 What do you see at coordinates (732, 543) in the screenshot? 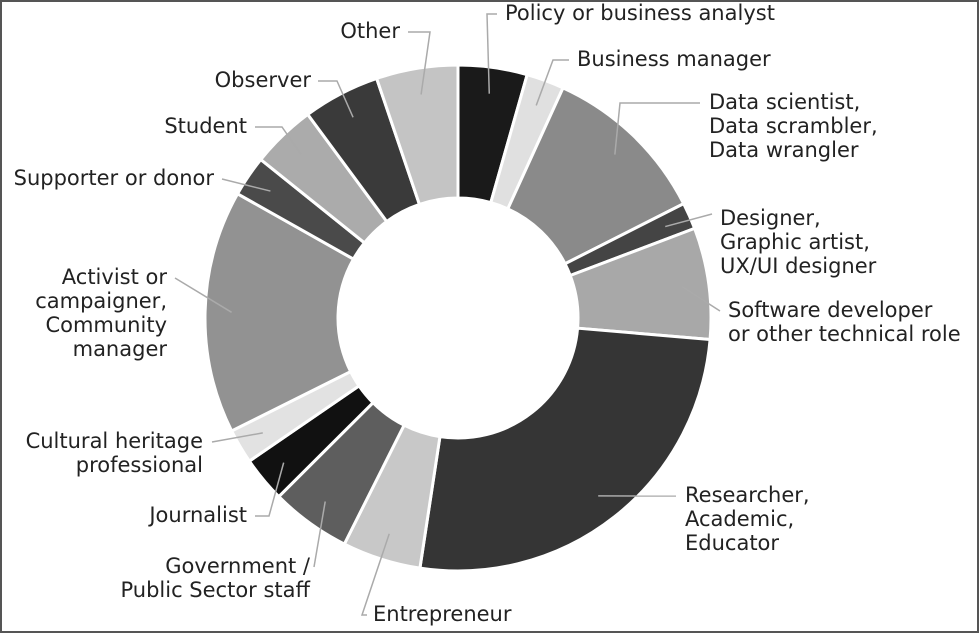
I see `slice-label: Educator` at bounding box center [732, 543].